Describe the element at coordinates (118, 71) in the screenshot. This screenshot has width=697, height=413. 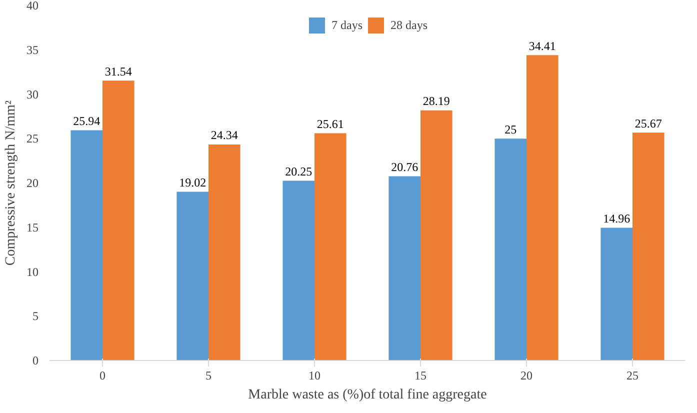
I see `data-label: 31.54` at that location.